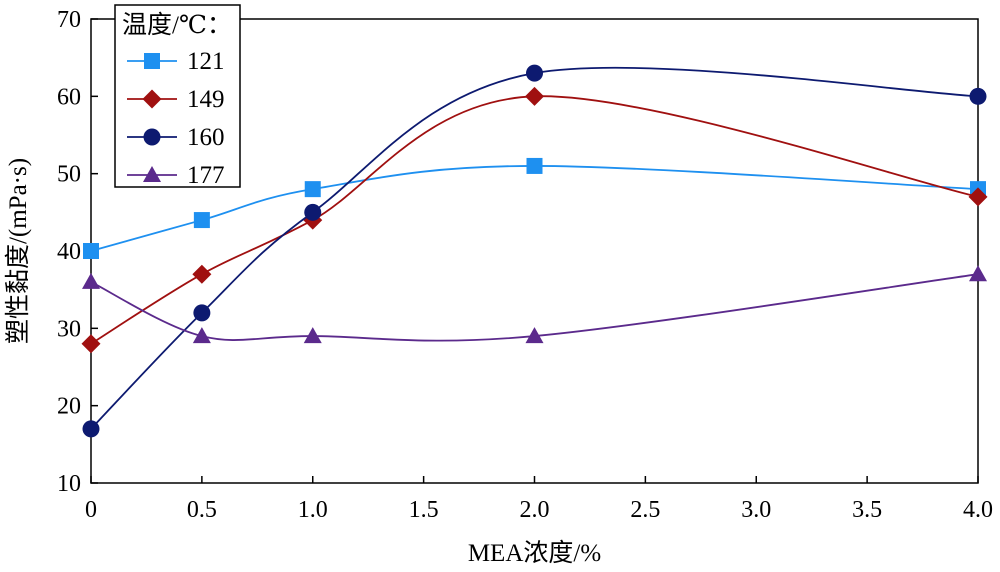 Image resolution: width=1000 pixels, height=572 pixels. I want to click on x-tick-label: 0, so click(91, 510).